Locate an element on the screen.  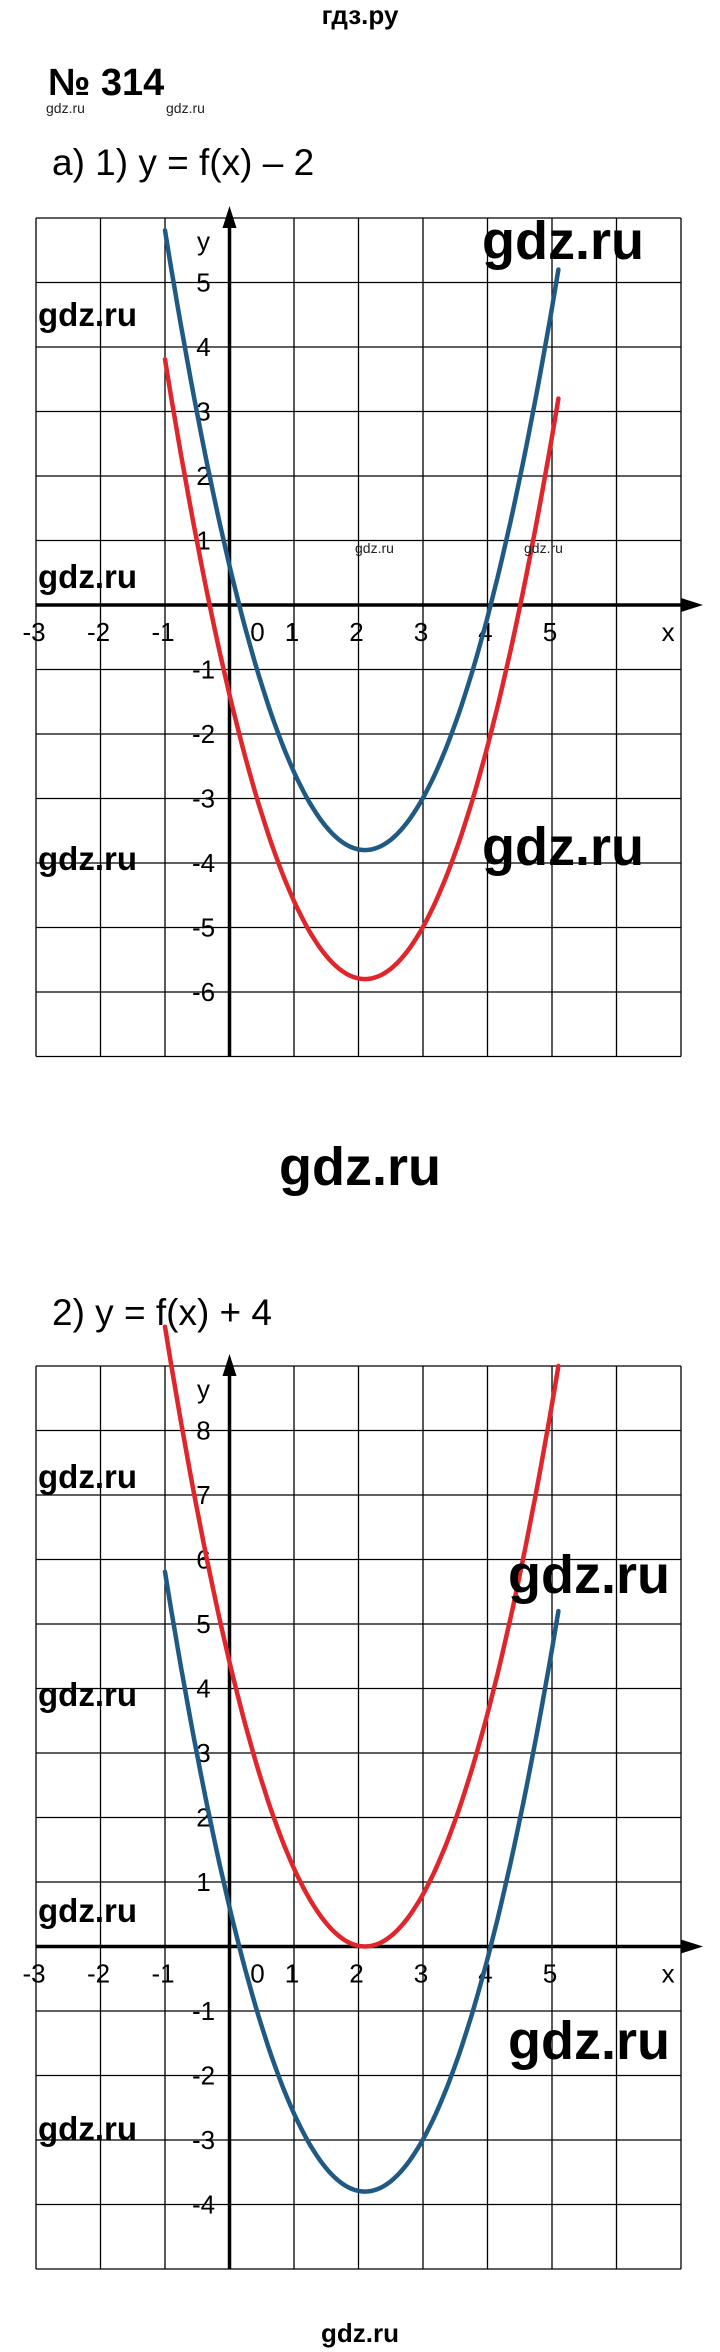
chart-1-title: а) 1) y = f(x) – 2 is located at coordinates (183, 162).